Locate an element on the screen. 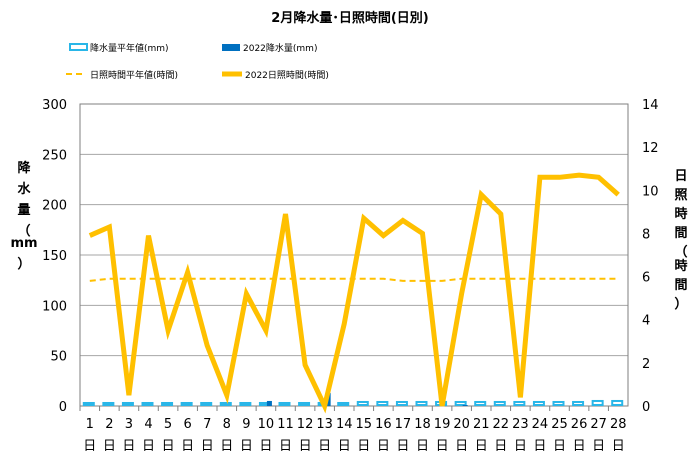 This screenshot has width=700, height=458. x-tick-label: 6 is located at coordinates (188, 424).